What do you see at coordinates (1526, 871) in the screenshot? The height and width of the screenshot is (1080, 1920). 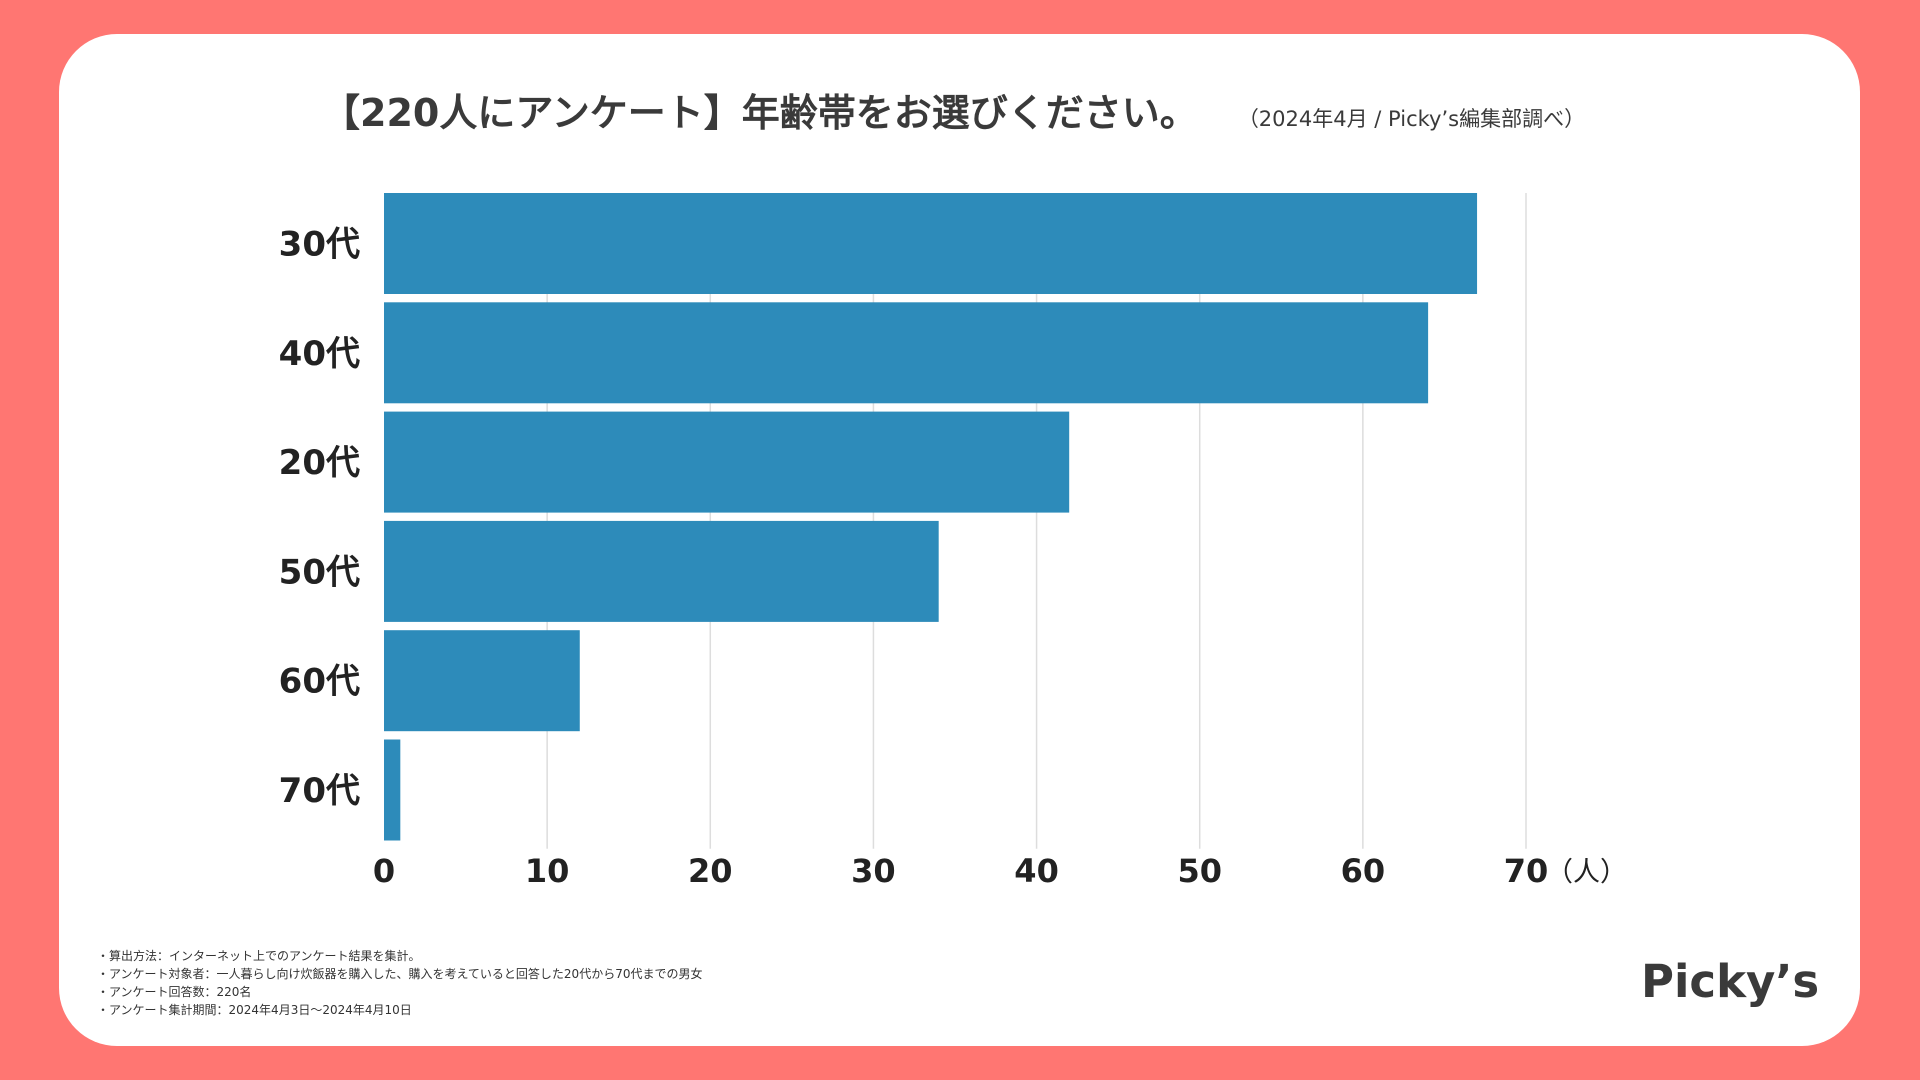 I see `x-tick-label: 70` at bounding box center [1526, 871].